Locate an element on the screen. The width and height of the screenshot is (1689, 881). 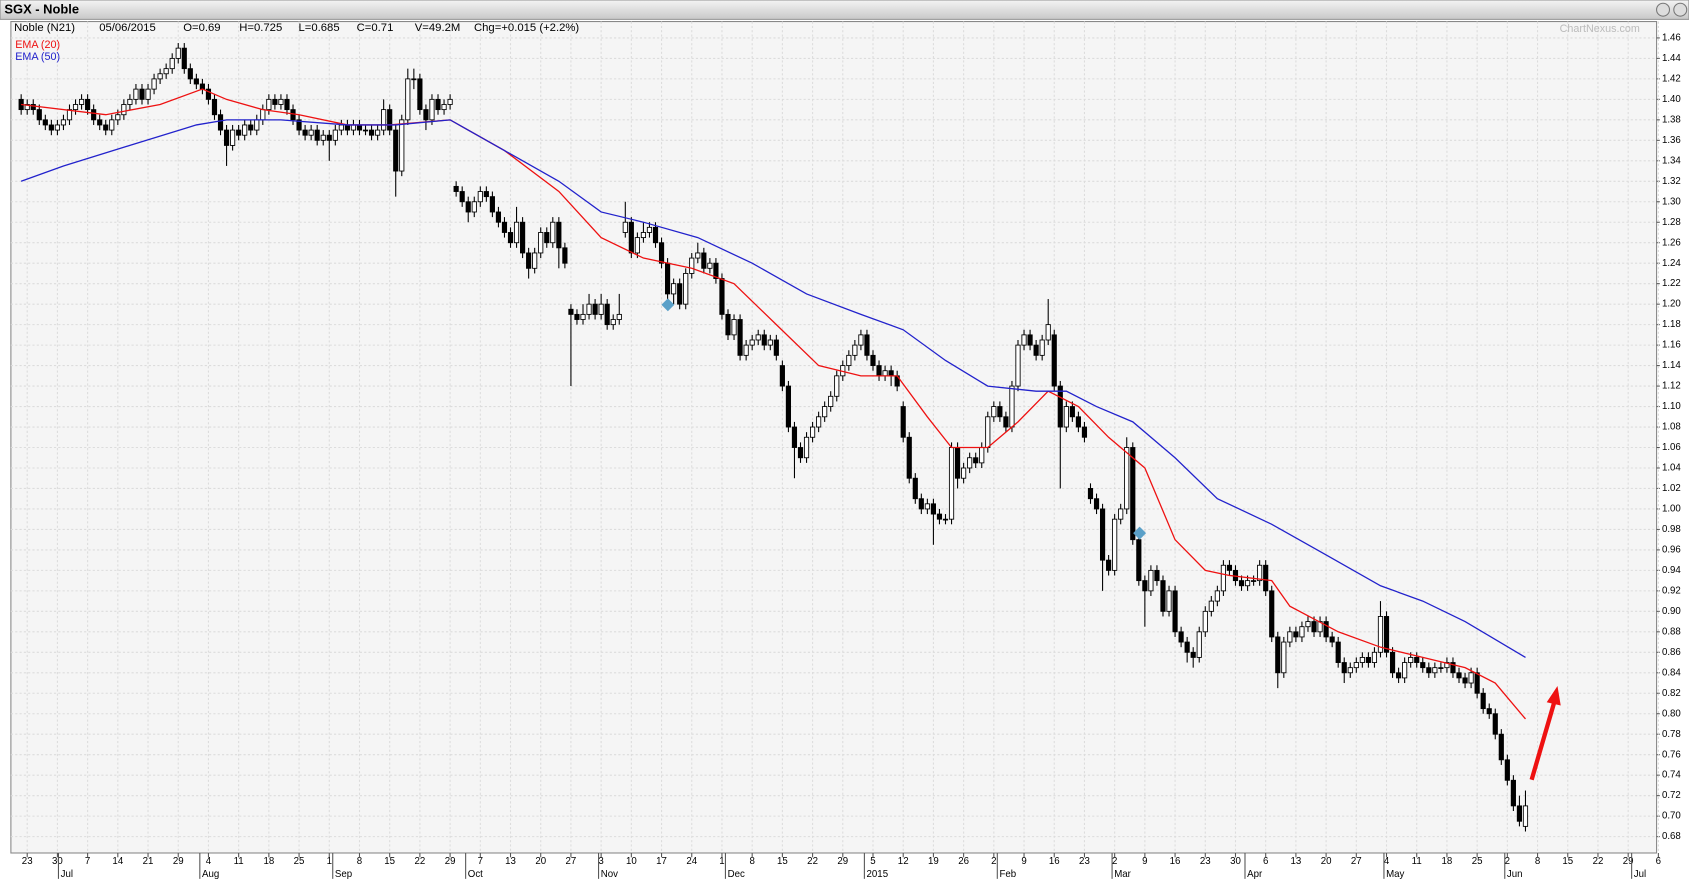
expand-button is located at coordinates (1680, 9).